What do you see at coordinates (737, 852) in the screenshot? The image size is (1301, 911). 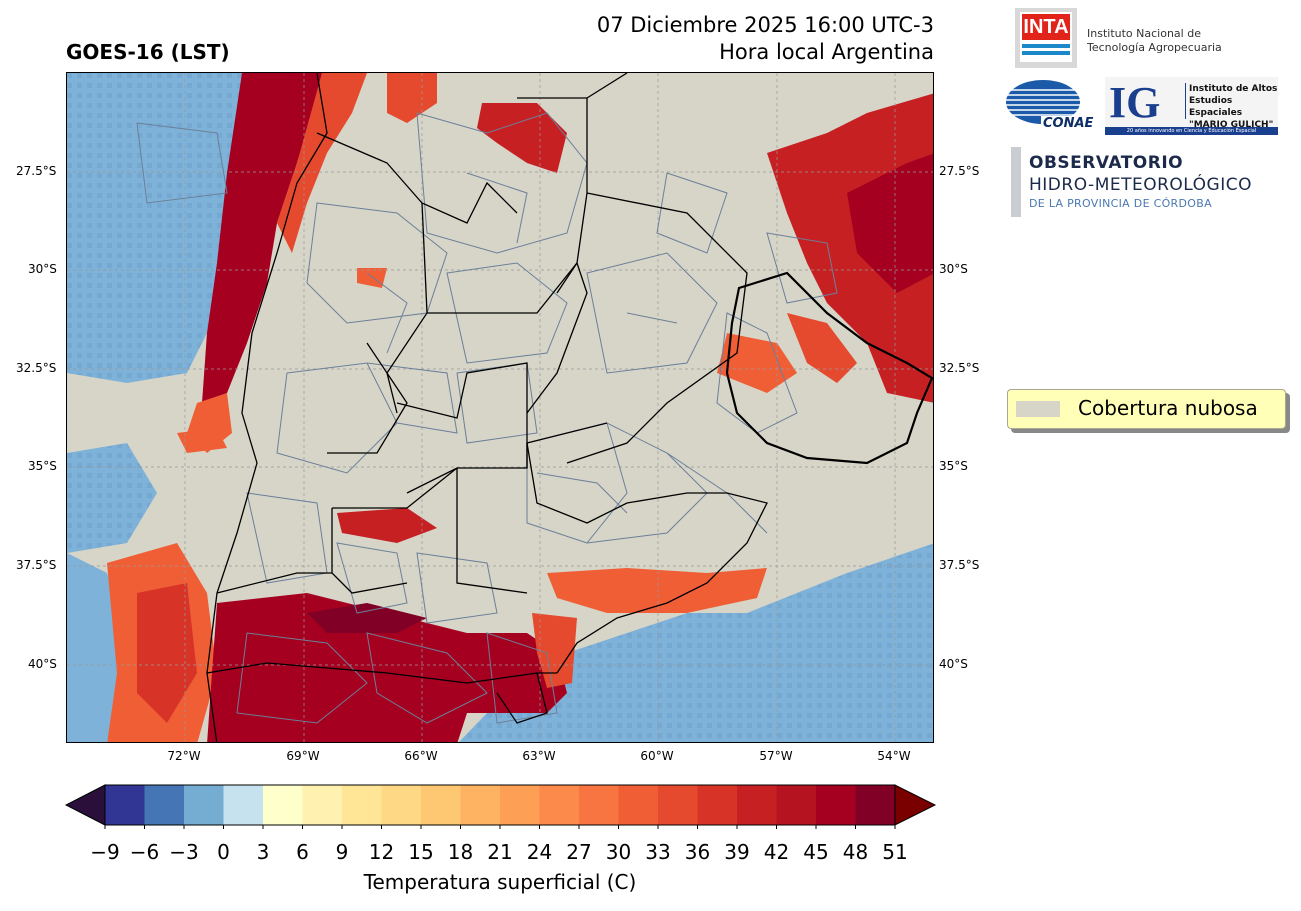 I see `colorbar-tick-label: 39` at bounding box center [737, 852].